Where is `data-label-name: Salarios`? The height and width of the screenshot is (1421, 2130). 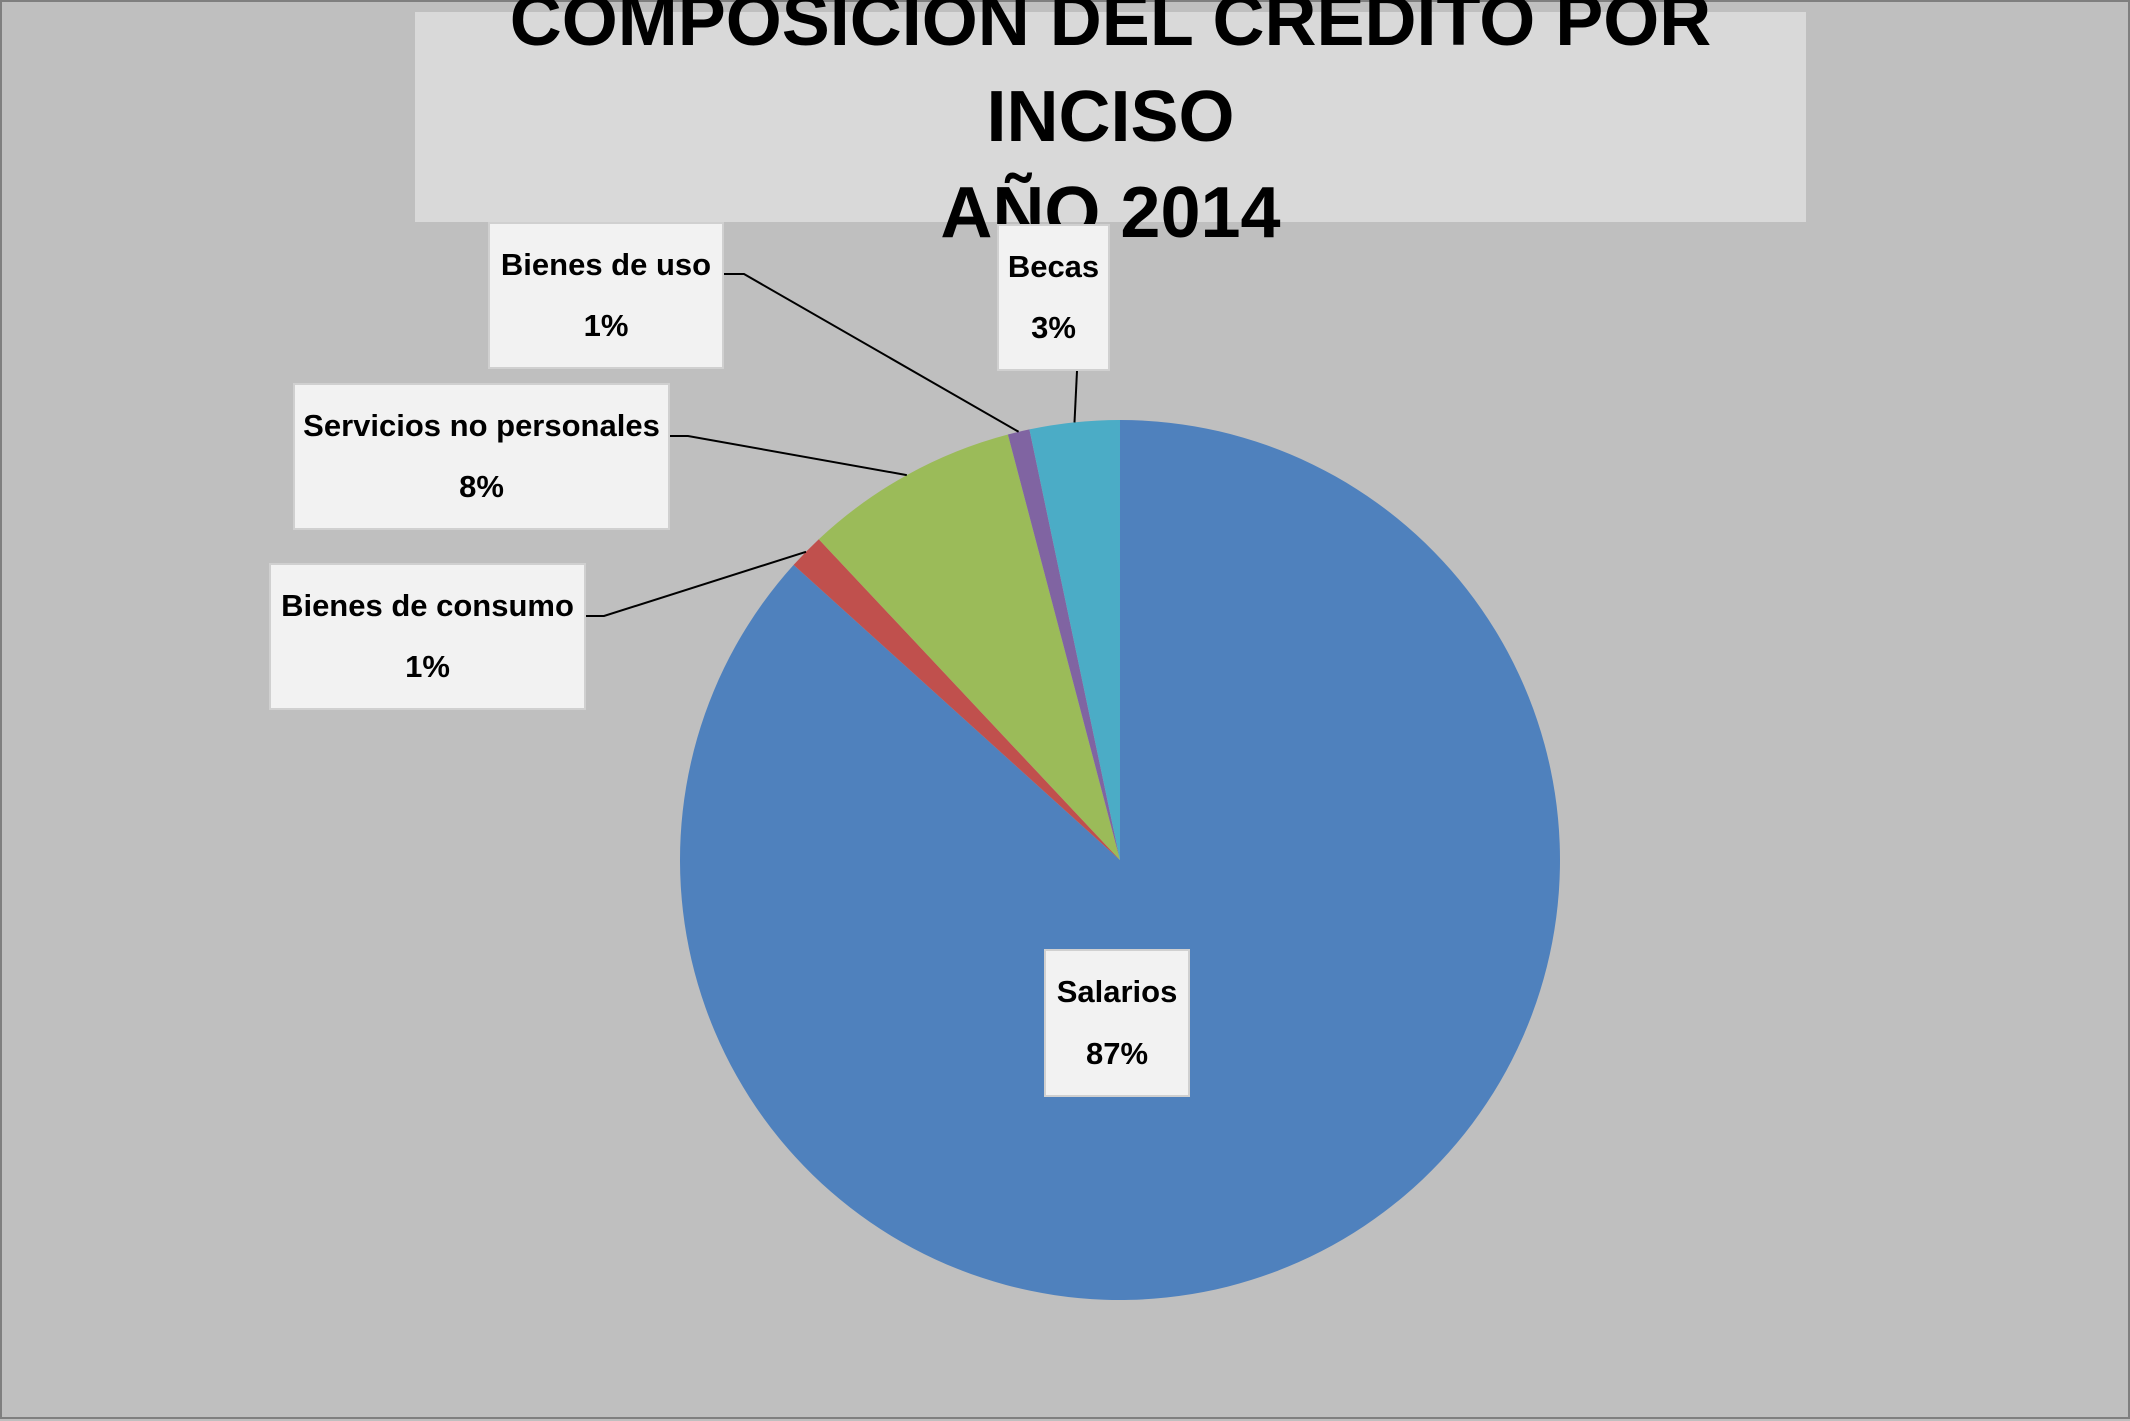 data-label-name: Salarios is located at coordinates (1117, 991).